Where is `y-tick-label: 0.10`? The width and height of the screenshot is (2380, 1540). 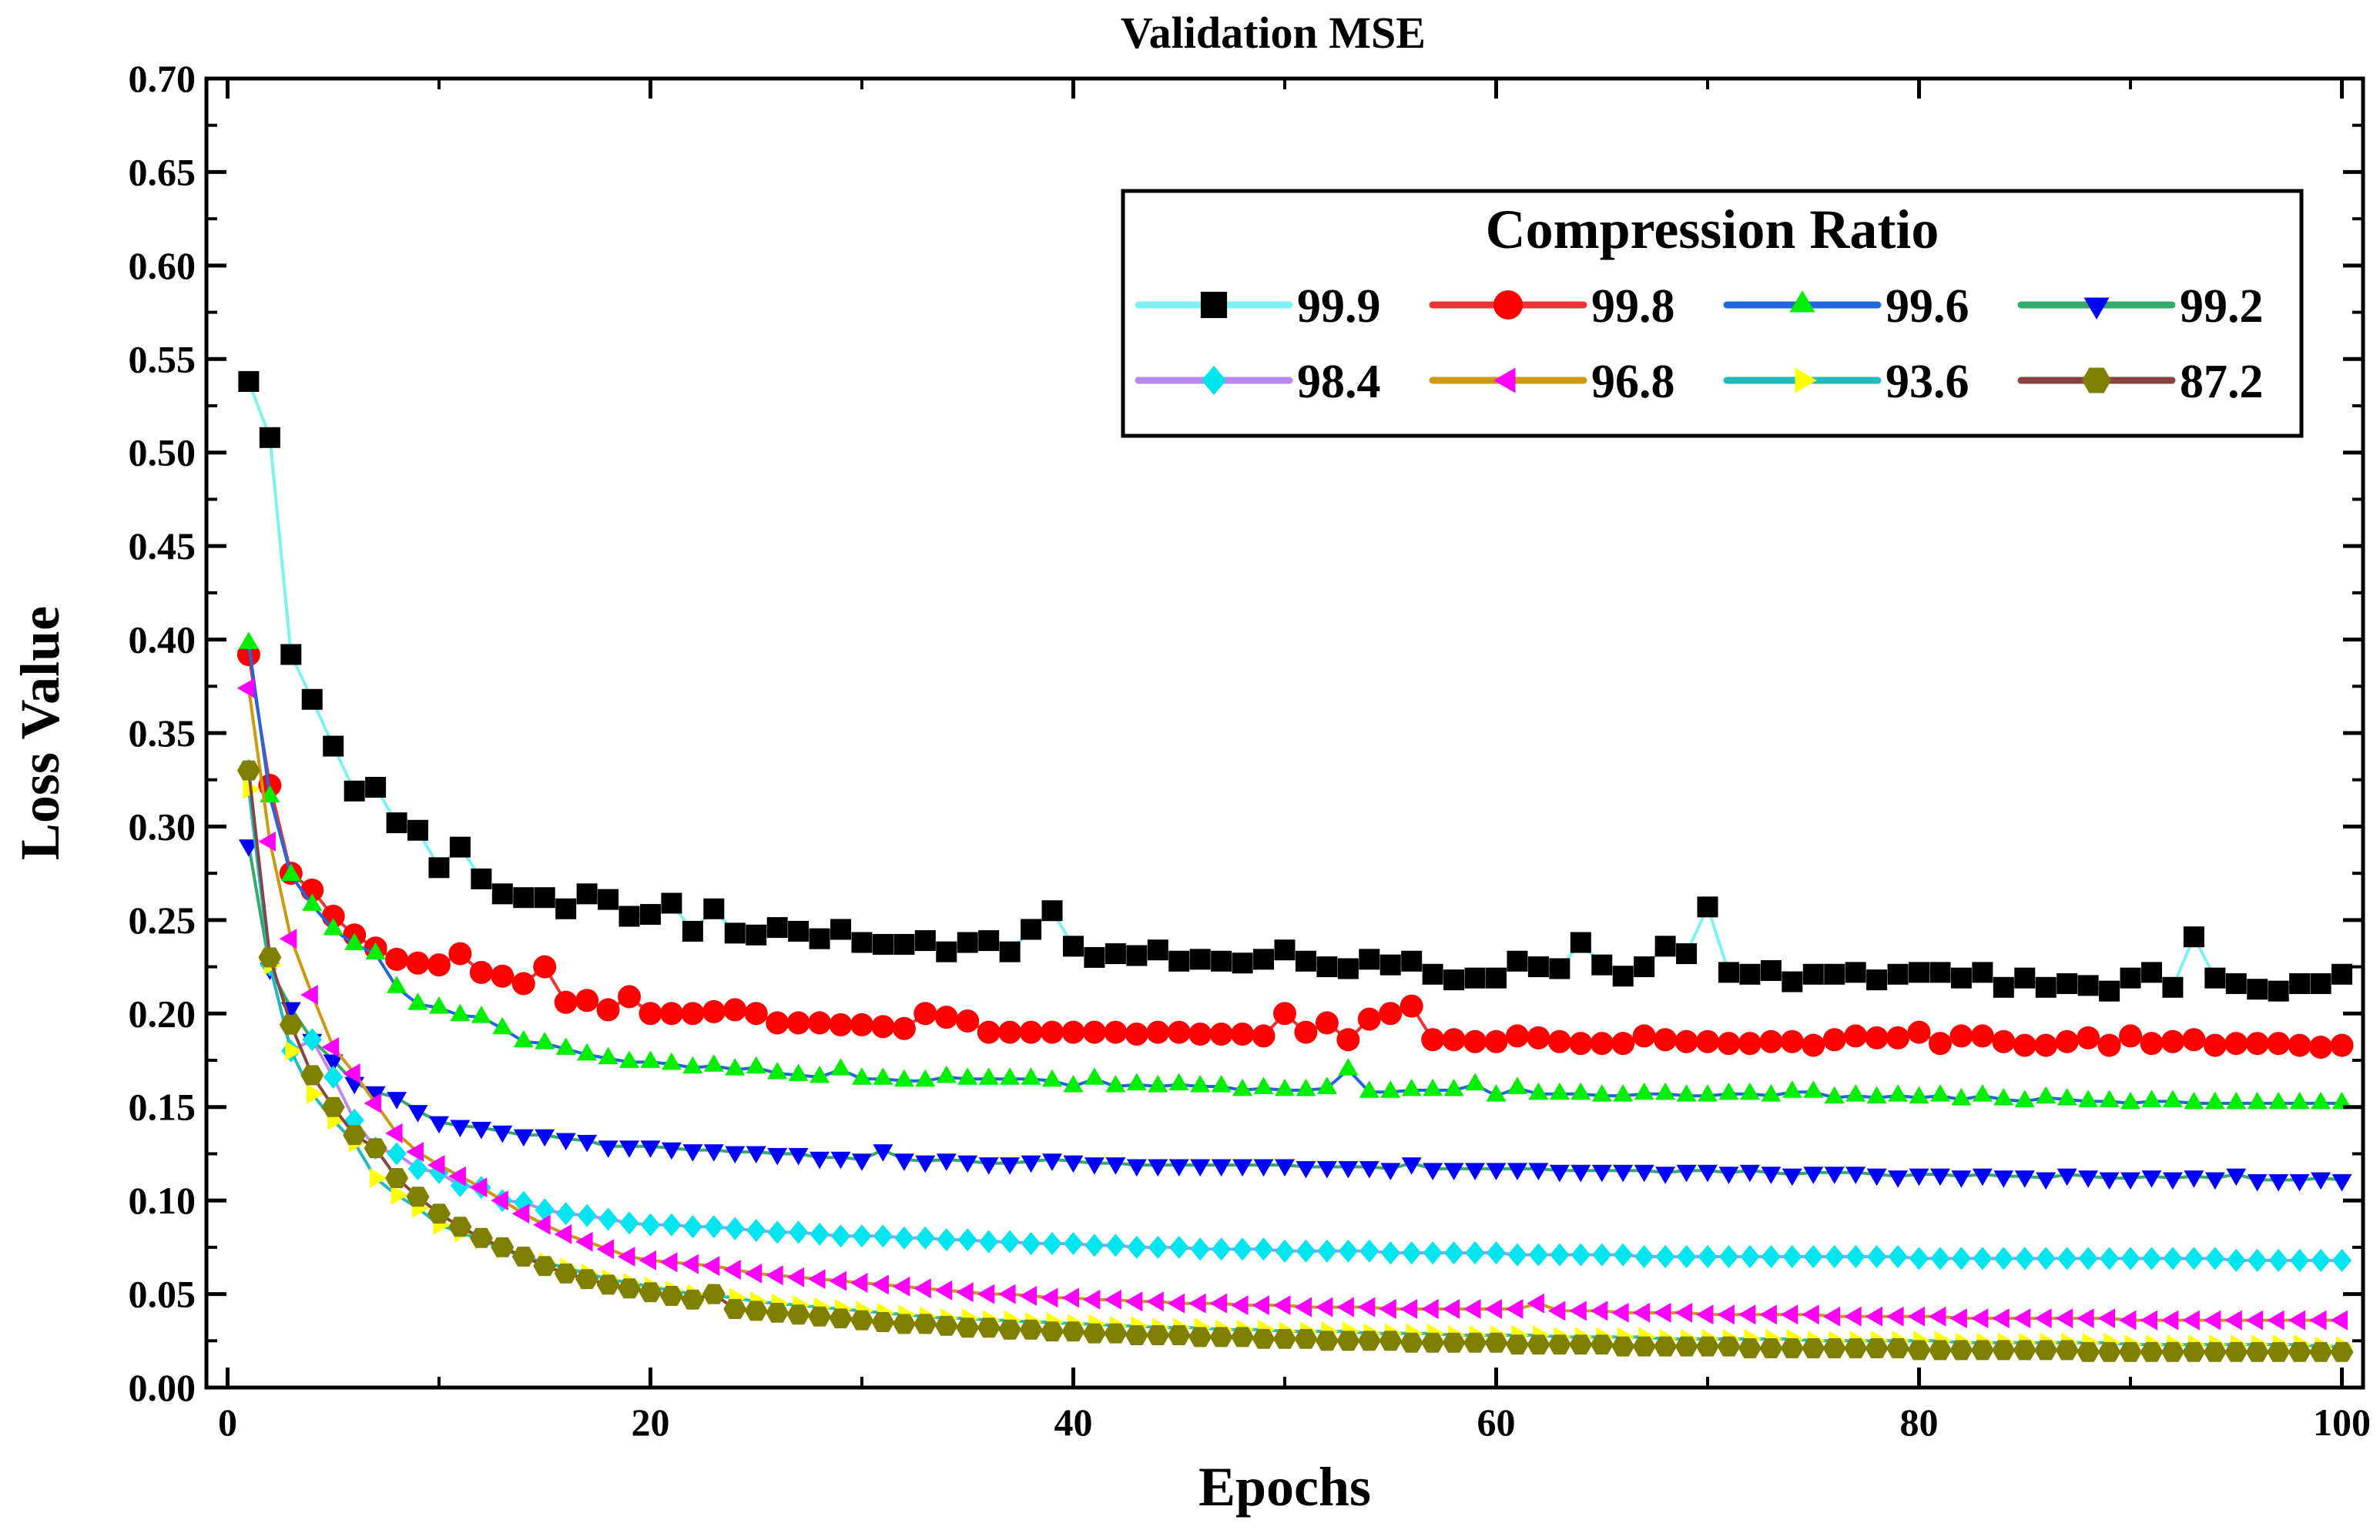
y-tick-label: 0.10 is located at coordinates (162, 1200).